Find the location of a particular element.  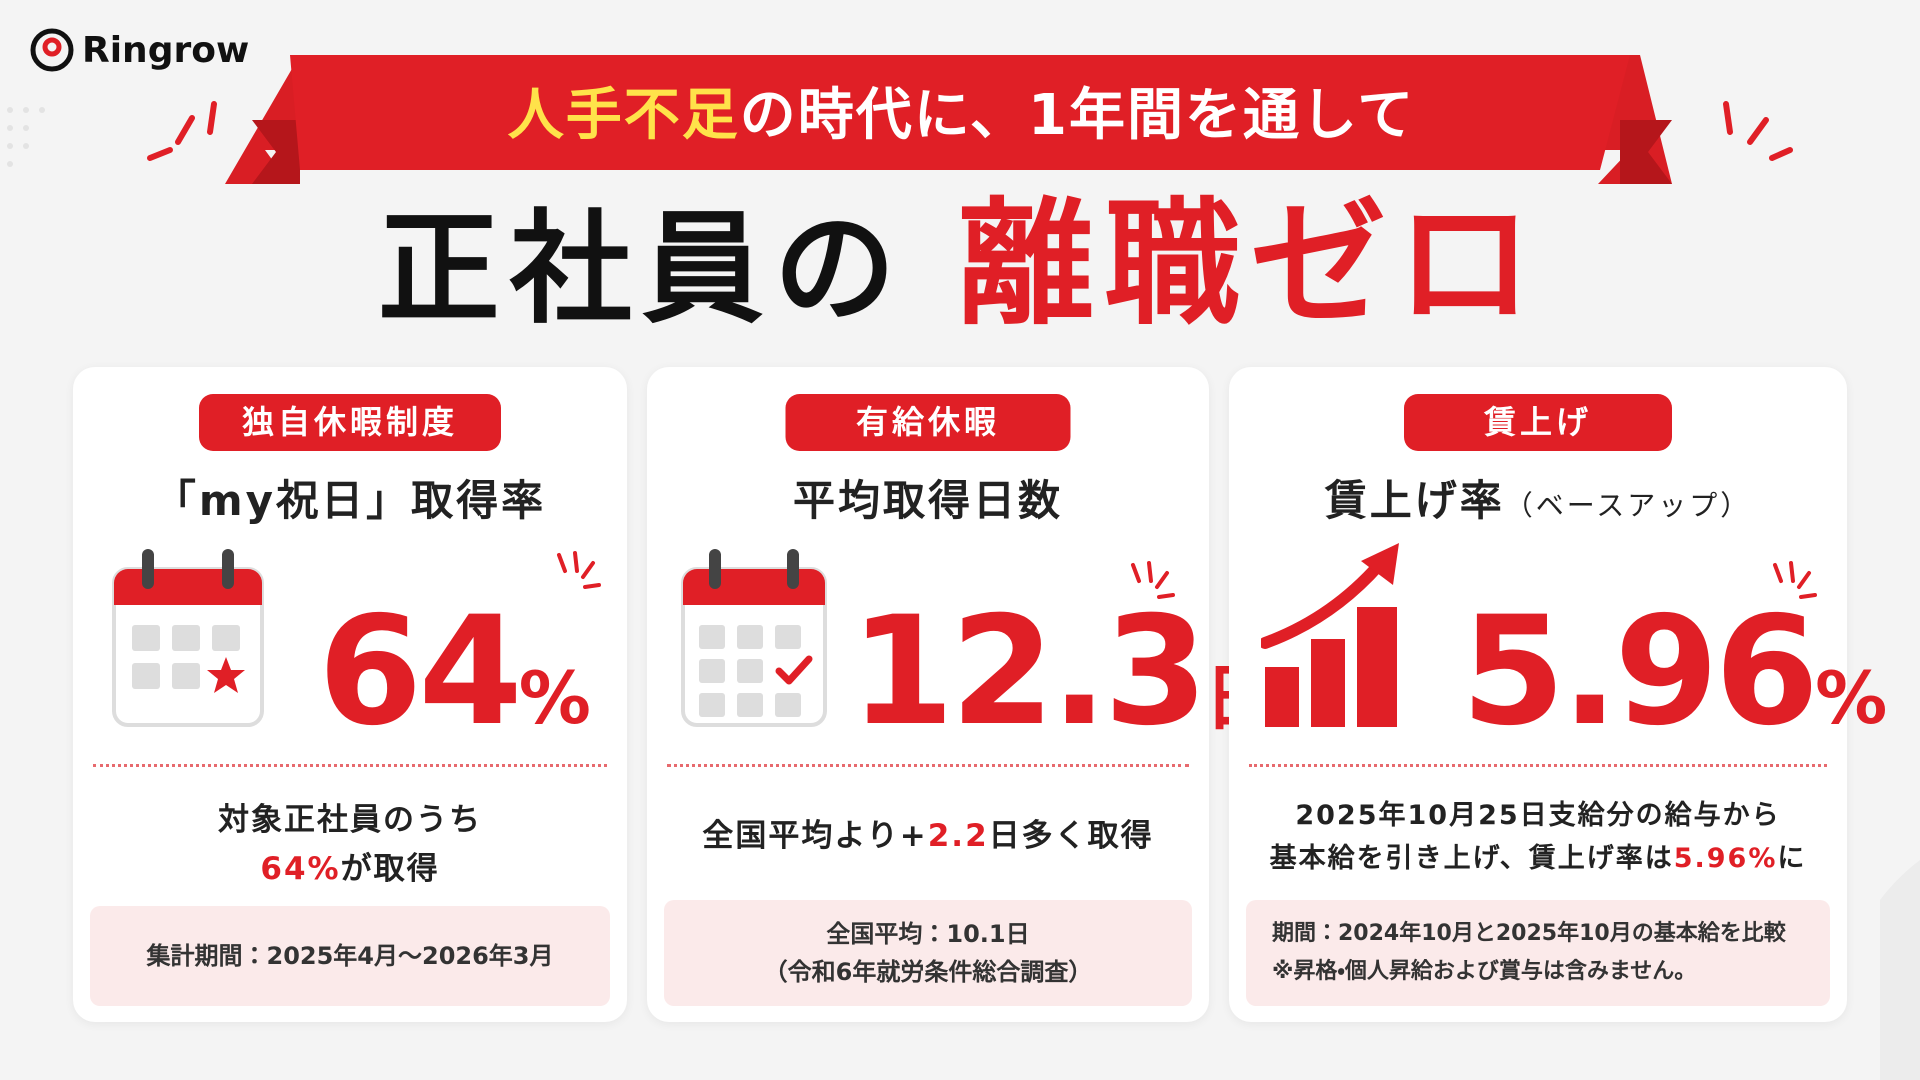

stat-value: 64 is located at coordinates (420, 672).